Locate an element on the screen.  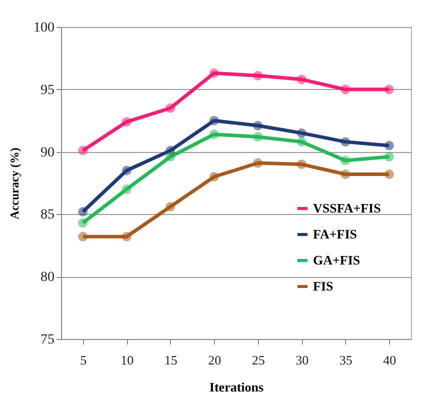
x-tick-label: 40 is located at coordinates (389, 360).